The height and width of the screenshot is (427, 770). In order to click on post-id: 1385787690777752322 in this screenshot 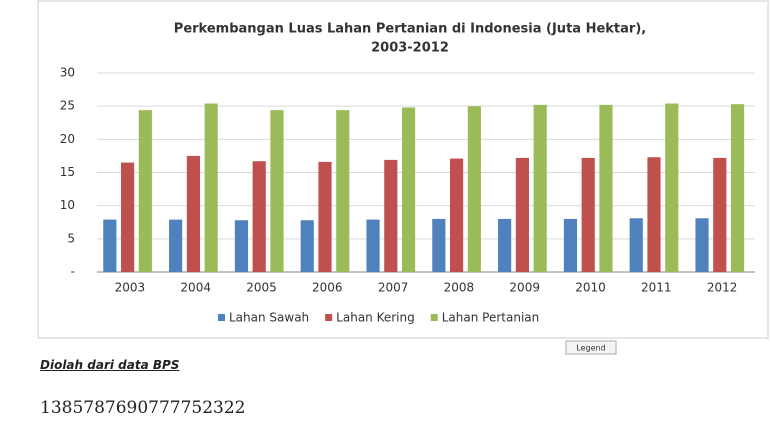, I will do `click(143, 408)`.